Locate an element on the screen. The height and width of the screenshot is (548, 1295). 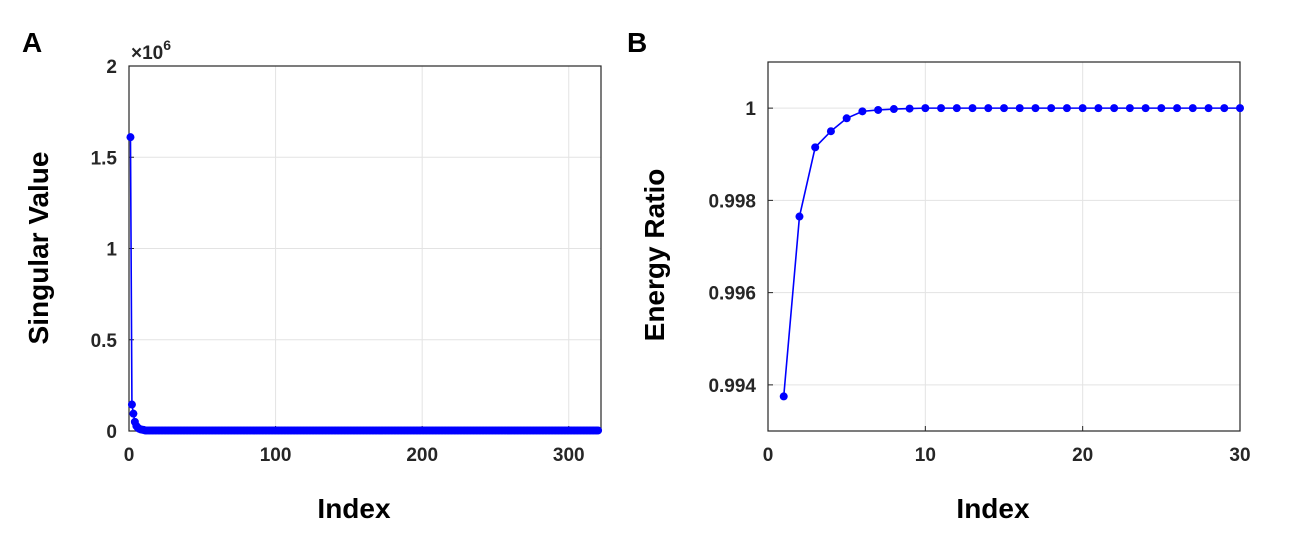
panel-b-x-tick-label: 30 is located at coordinates (1239, 455).